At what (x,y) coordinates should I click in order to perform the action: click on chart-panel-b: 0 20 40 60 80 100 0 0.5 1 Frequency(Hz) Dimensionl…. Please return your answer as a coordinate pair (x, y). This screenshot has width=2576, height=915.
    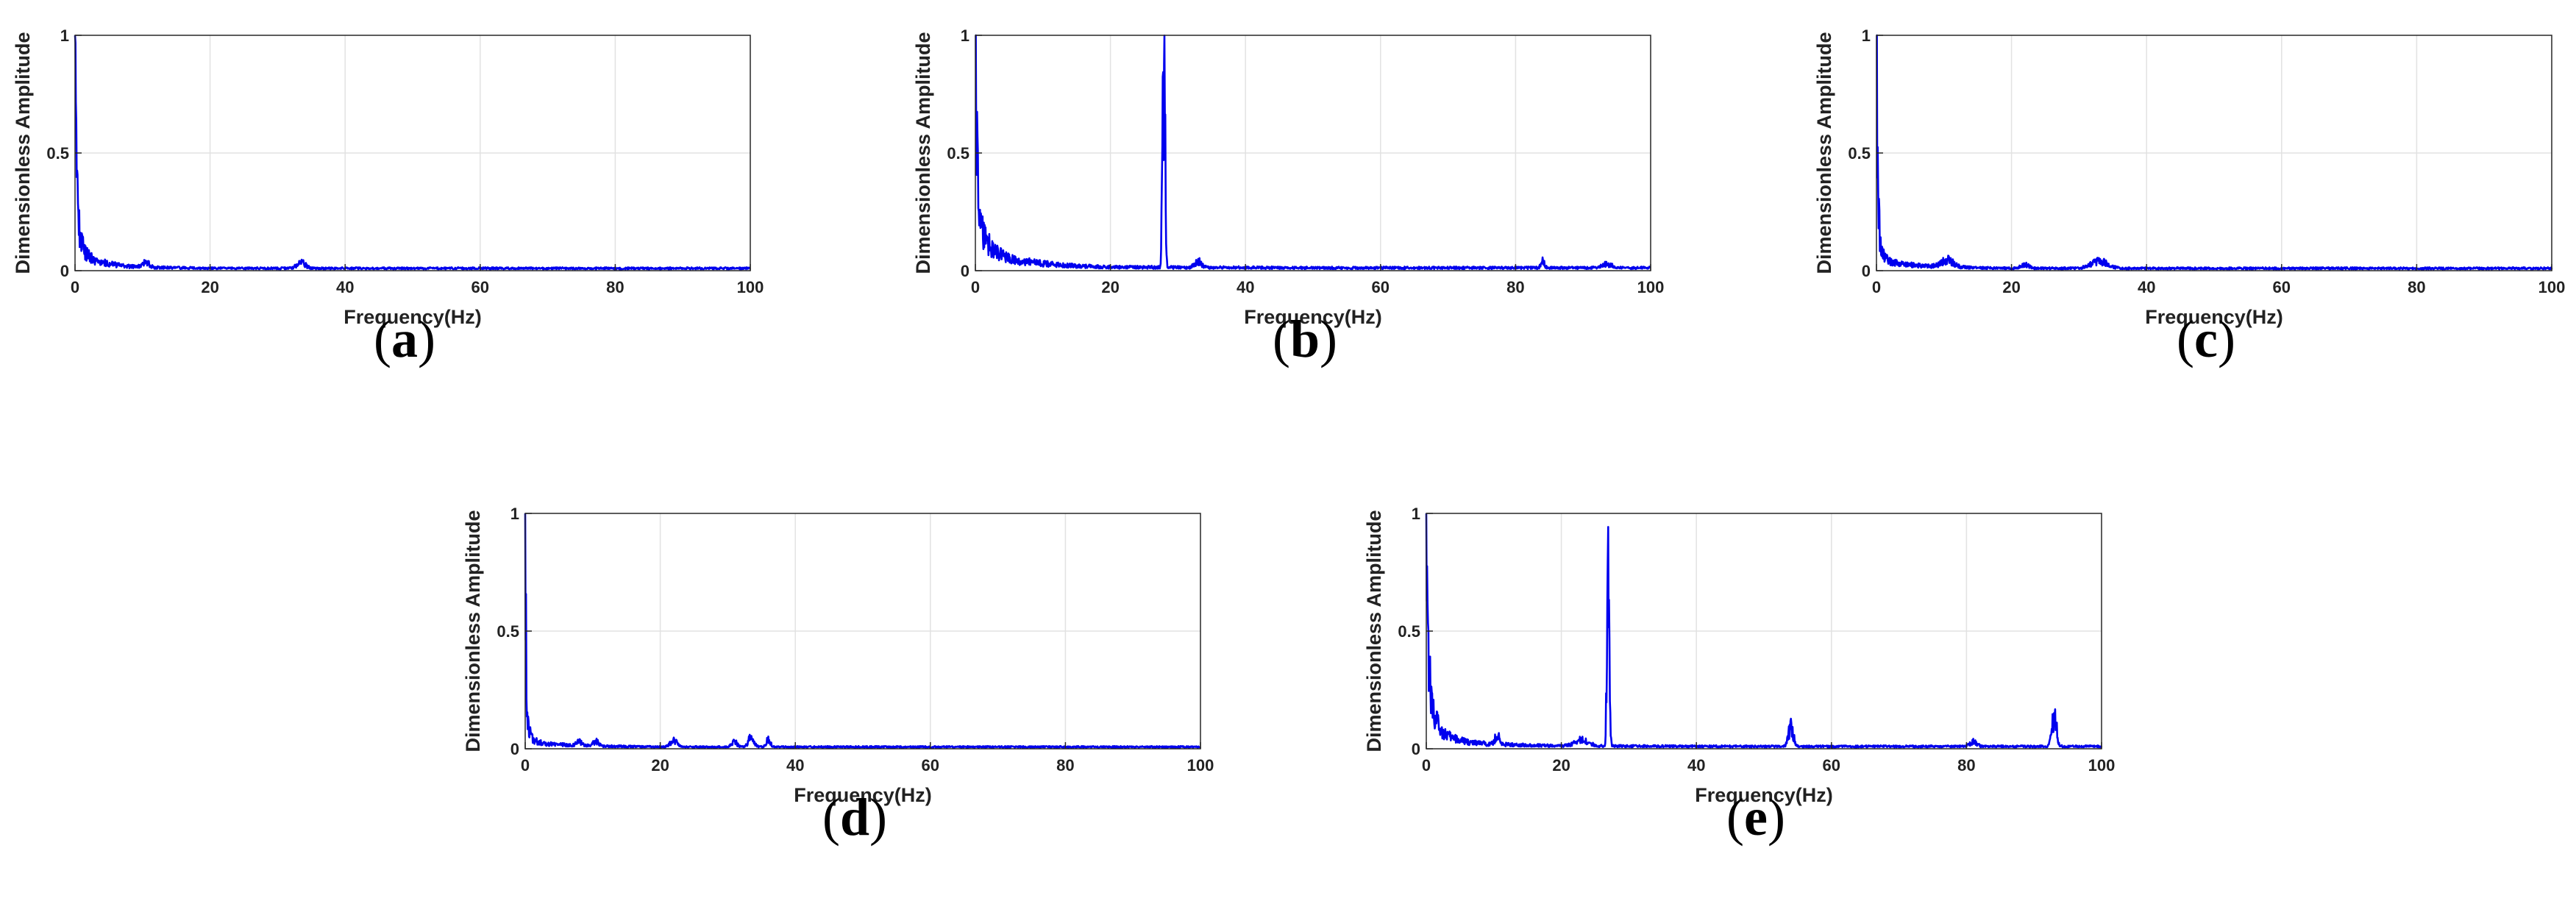
    Looking at the image, I should click on (1304, 206).